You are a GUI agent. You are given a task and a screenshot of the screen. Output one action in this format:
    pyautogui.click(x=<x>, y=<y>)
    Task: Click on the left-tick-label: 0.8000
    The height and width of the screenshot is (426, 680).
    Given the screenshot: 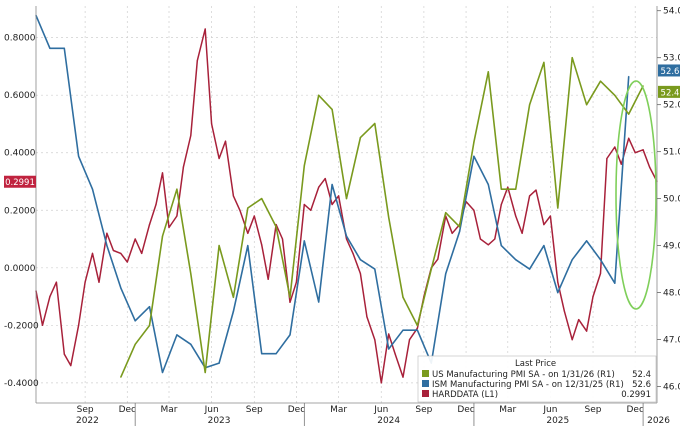 What is the action you would take?
    pyautogui.click(x=20, y=39)
    